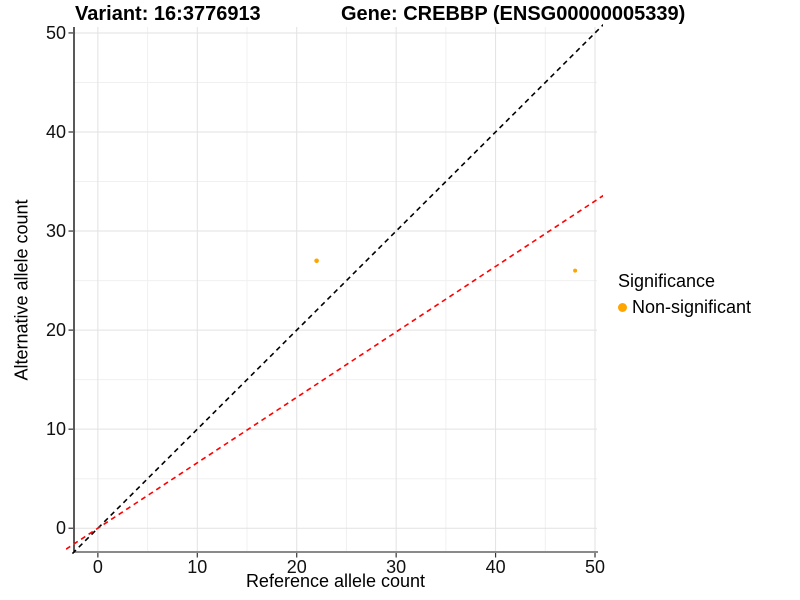 Image resolution: width=800 pixels, height=600 pixels. Describe the element at coordinates (622, 307) in the screenshot. I see `legend-point-swatch` at that location.